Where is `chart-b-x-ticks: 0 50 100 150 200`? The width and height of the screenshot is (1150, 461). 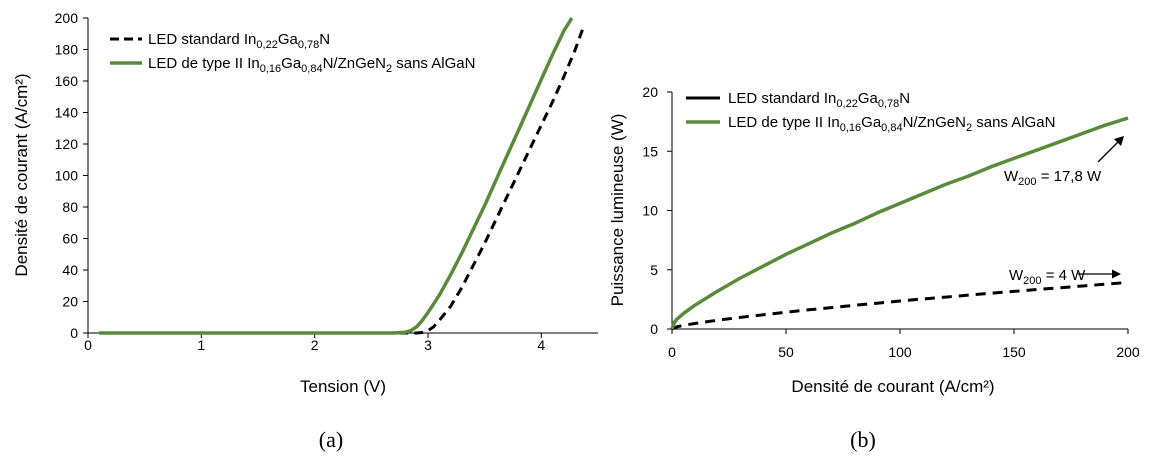
chart-b-x-ticks: 0 50 100 150 200 is located at coordinates (904, 344).